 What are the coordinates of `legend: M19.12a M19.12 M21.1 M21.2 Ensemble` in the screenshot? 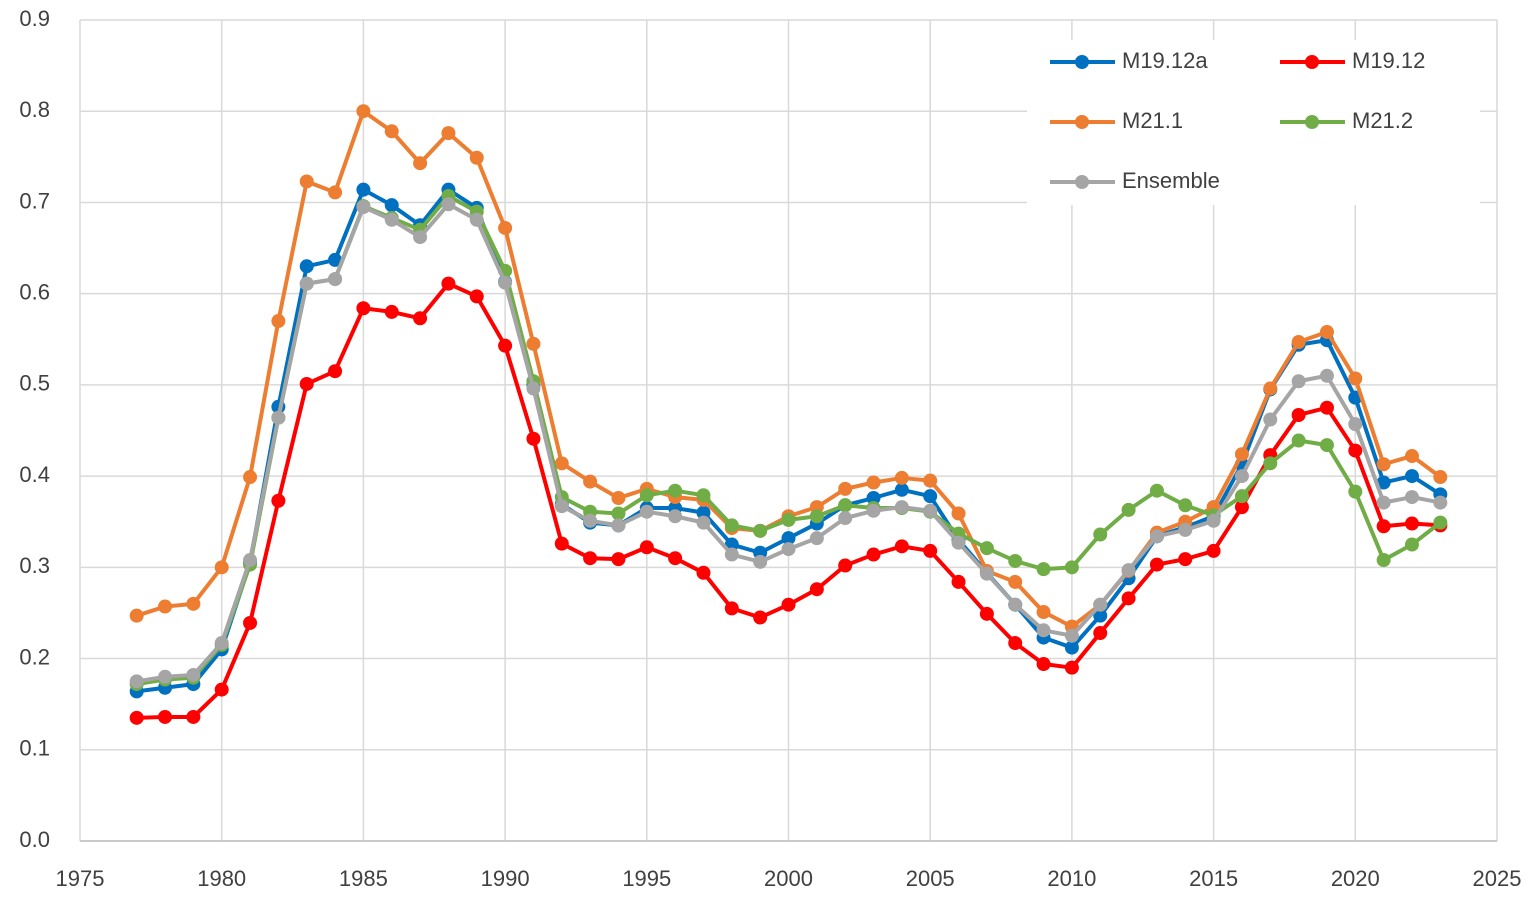 It's located at (1253, 122).